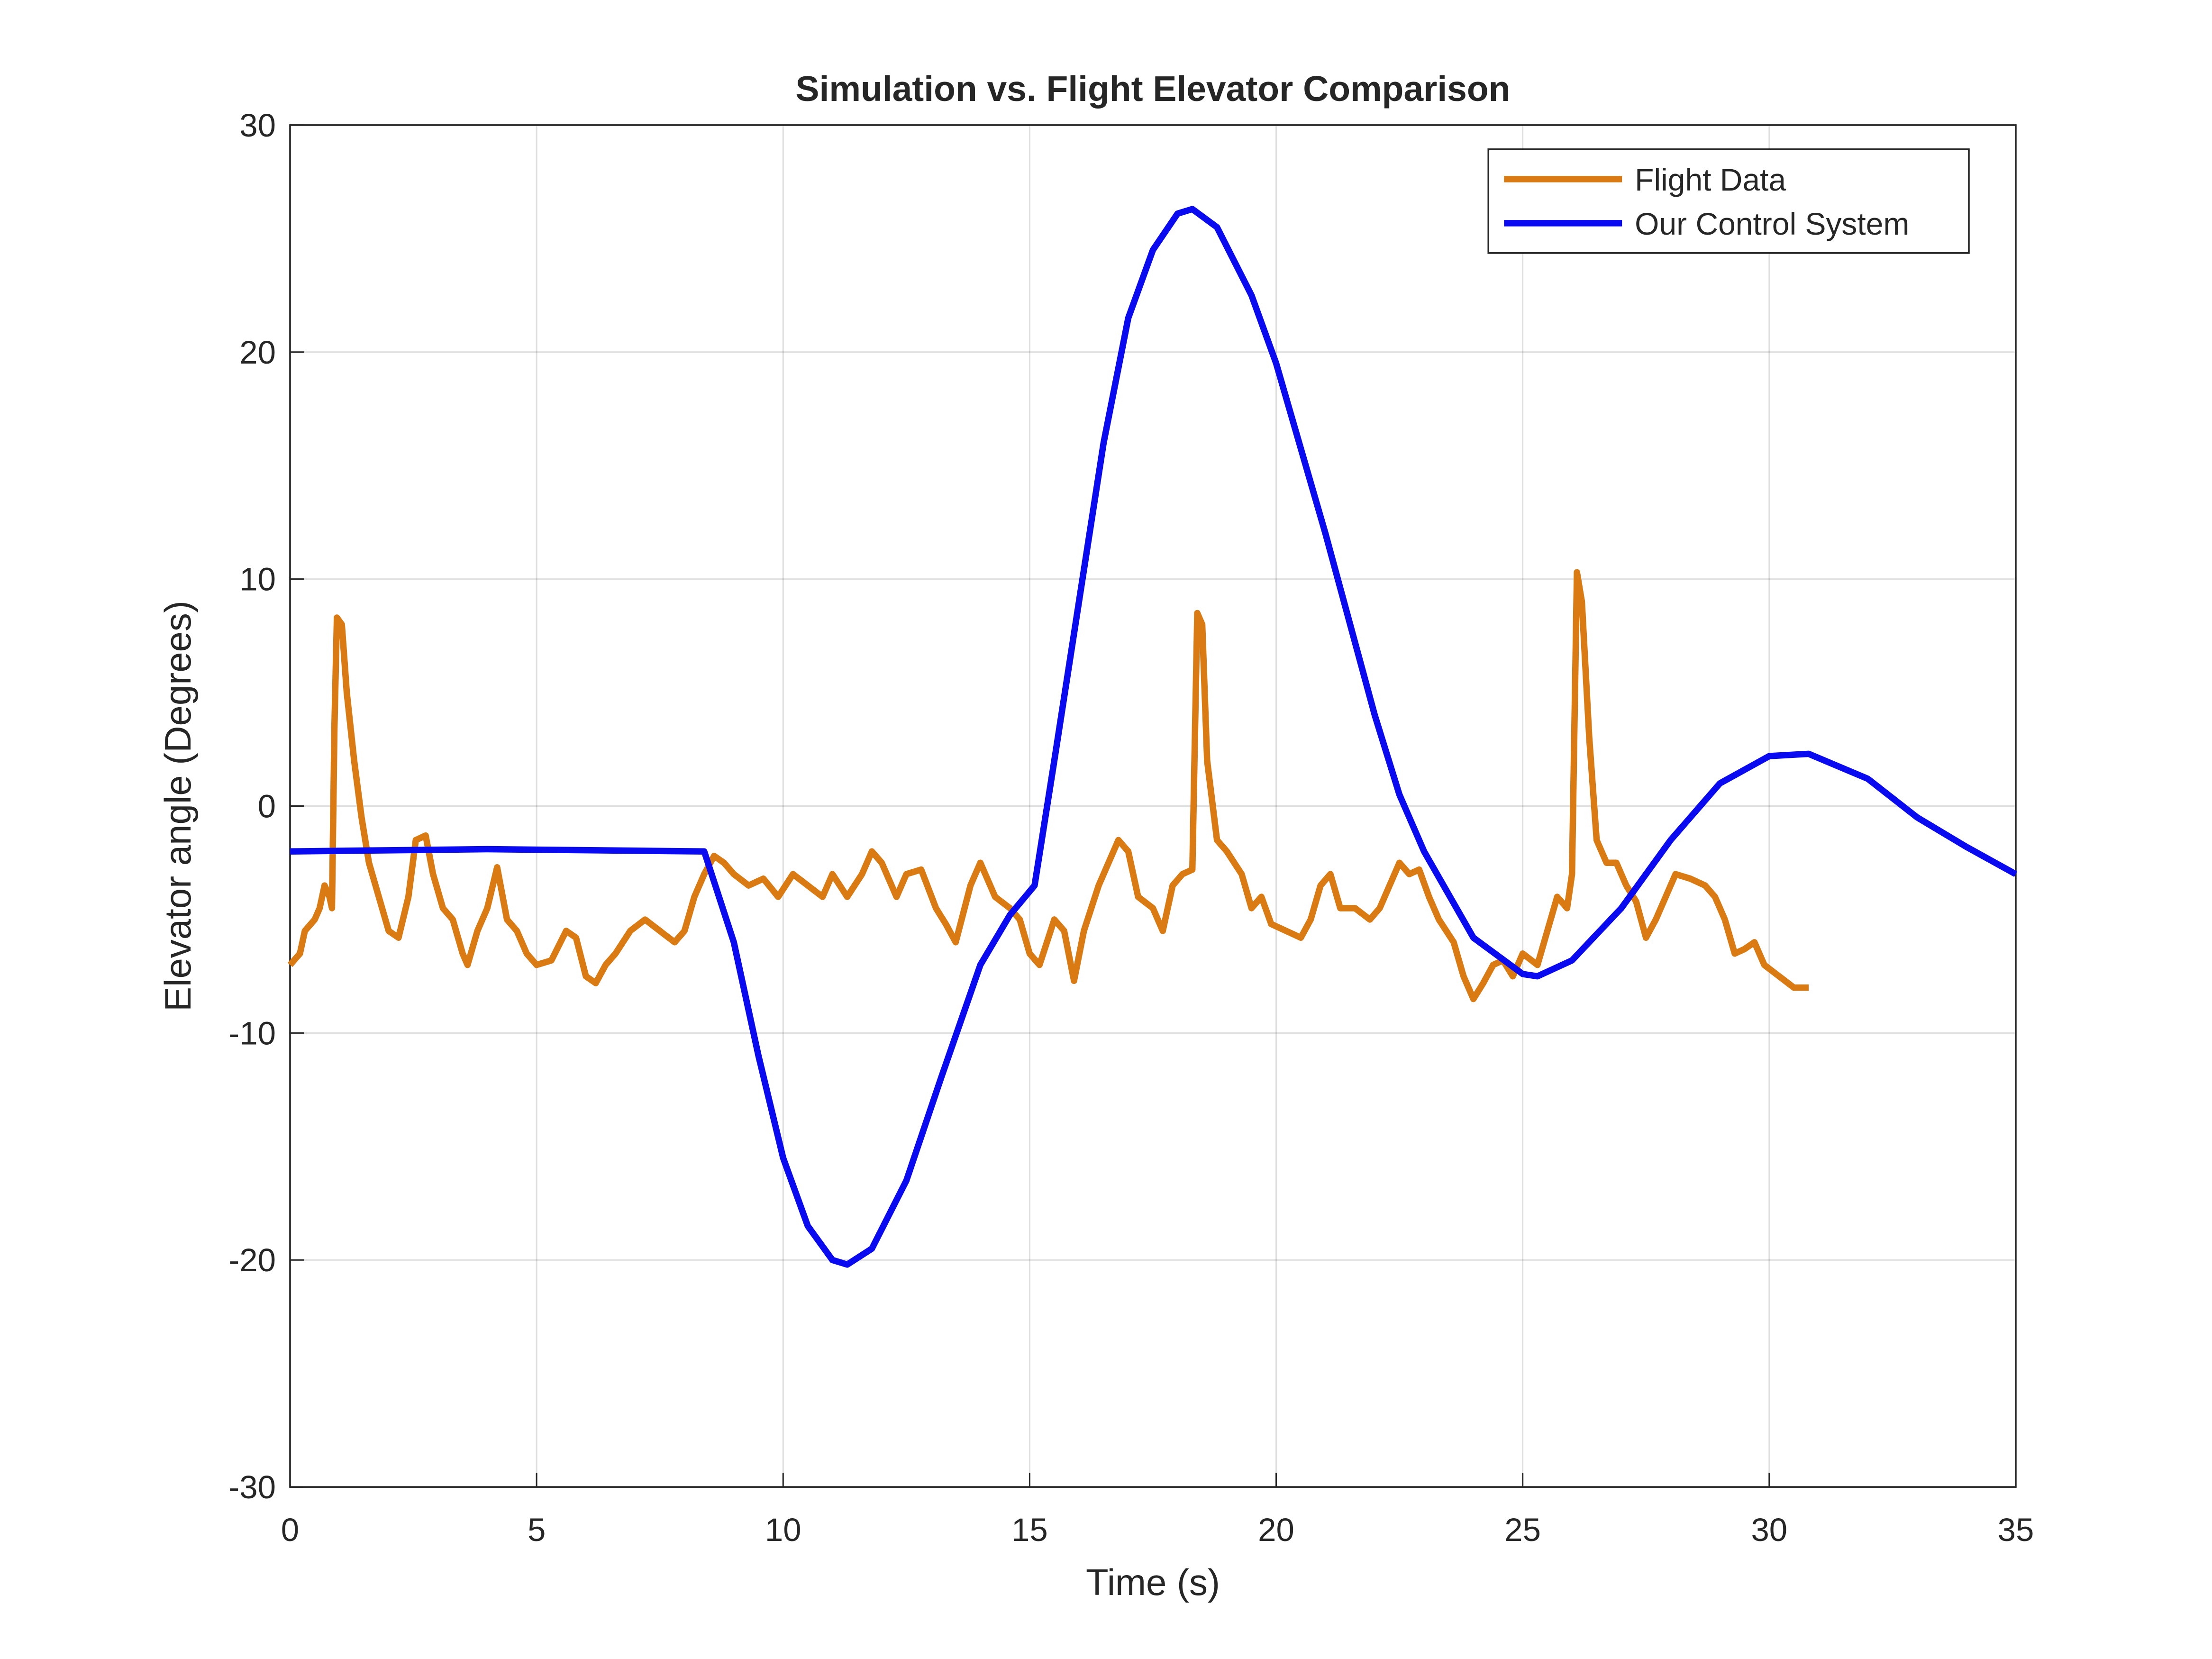 The width and height of the screenshot is (2212, 1659). Describe the element at coordinates (257, 352) in the screenshot. I see `y-tick-label: 20` at that location.